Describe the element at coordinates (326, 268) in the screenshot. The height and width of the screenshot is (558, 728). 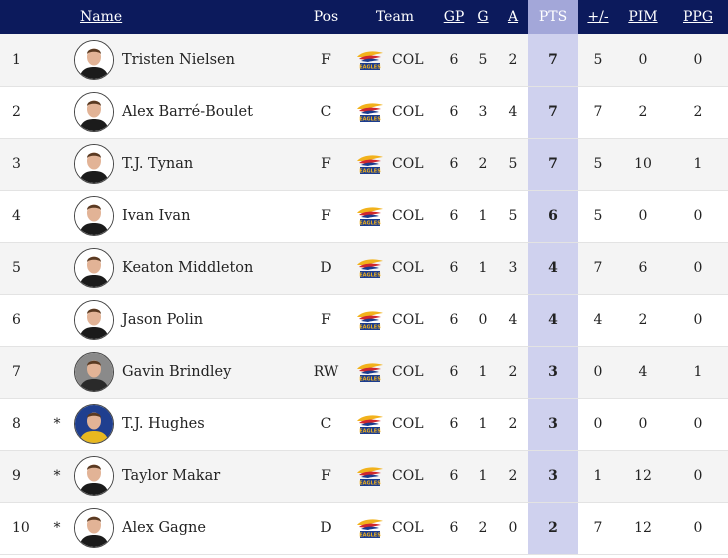
I see `position-cell: D` at that location.